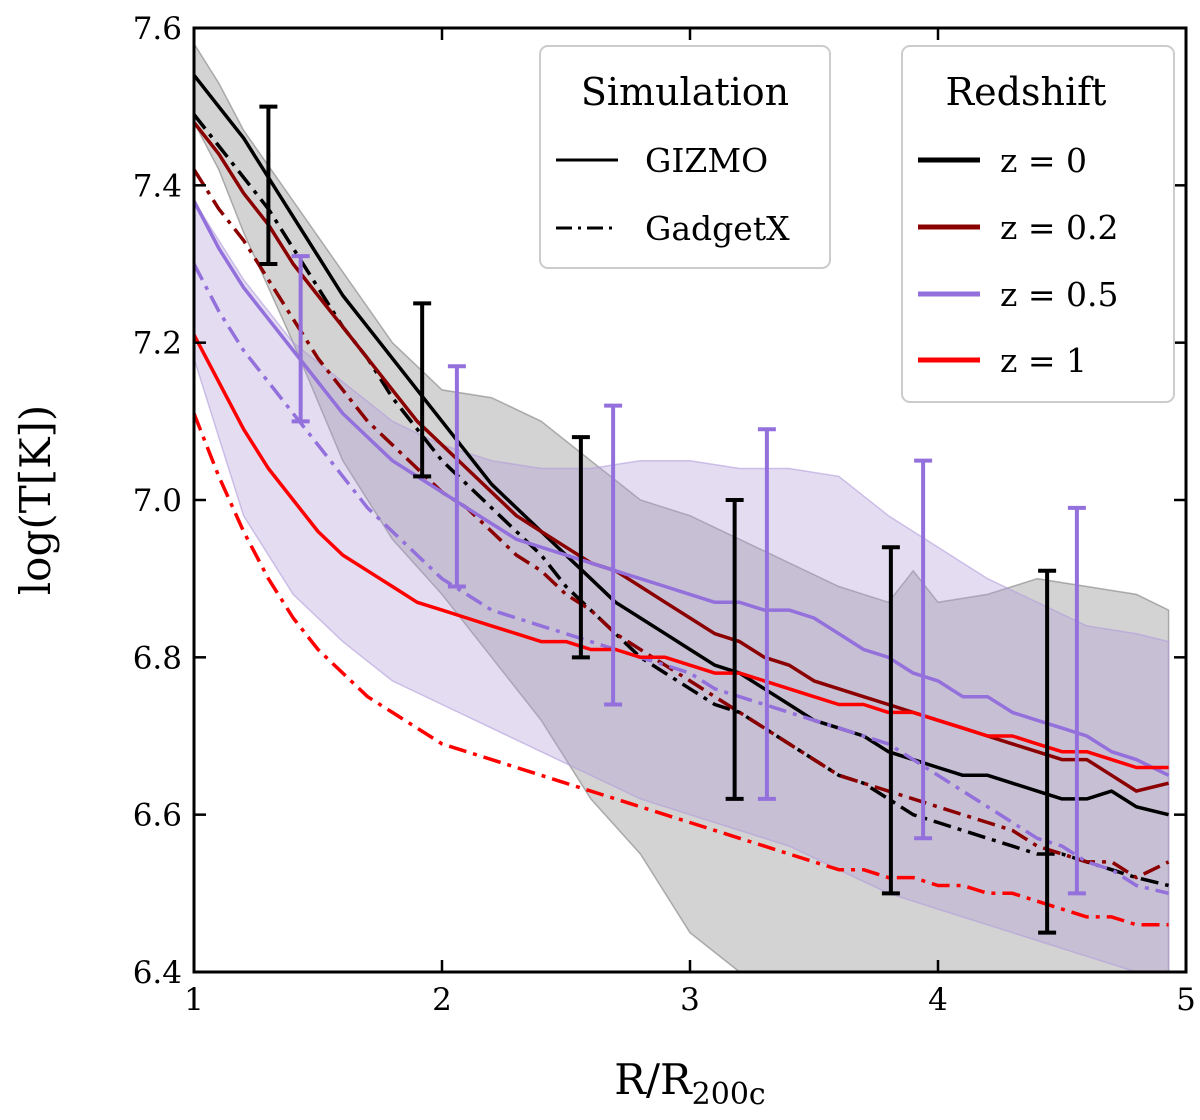 This screenshot has width=1200, height=1120. I want to click on x-axis-title-subscript: 200c, so click(729, 1094).